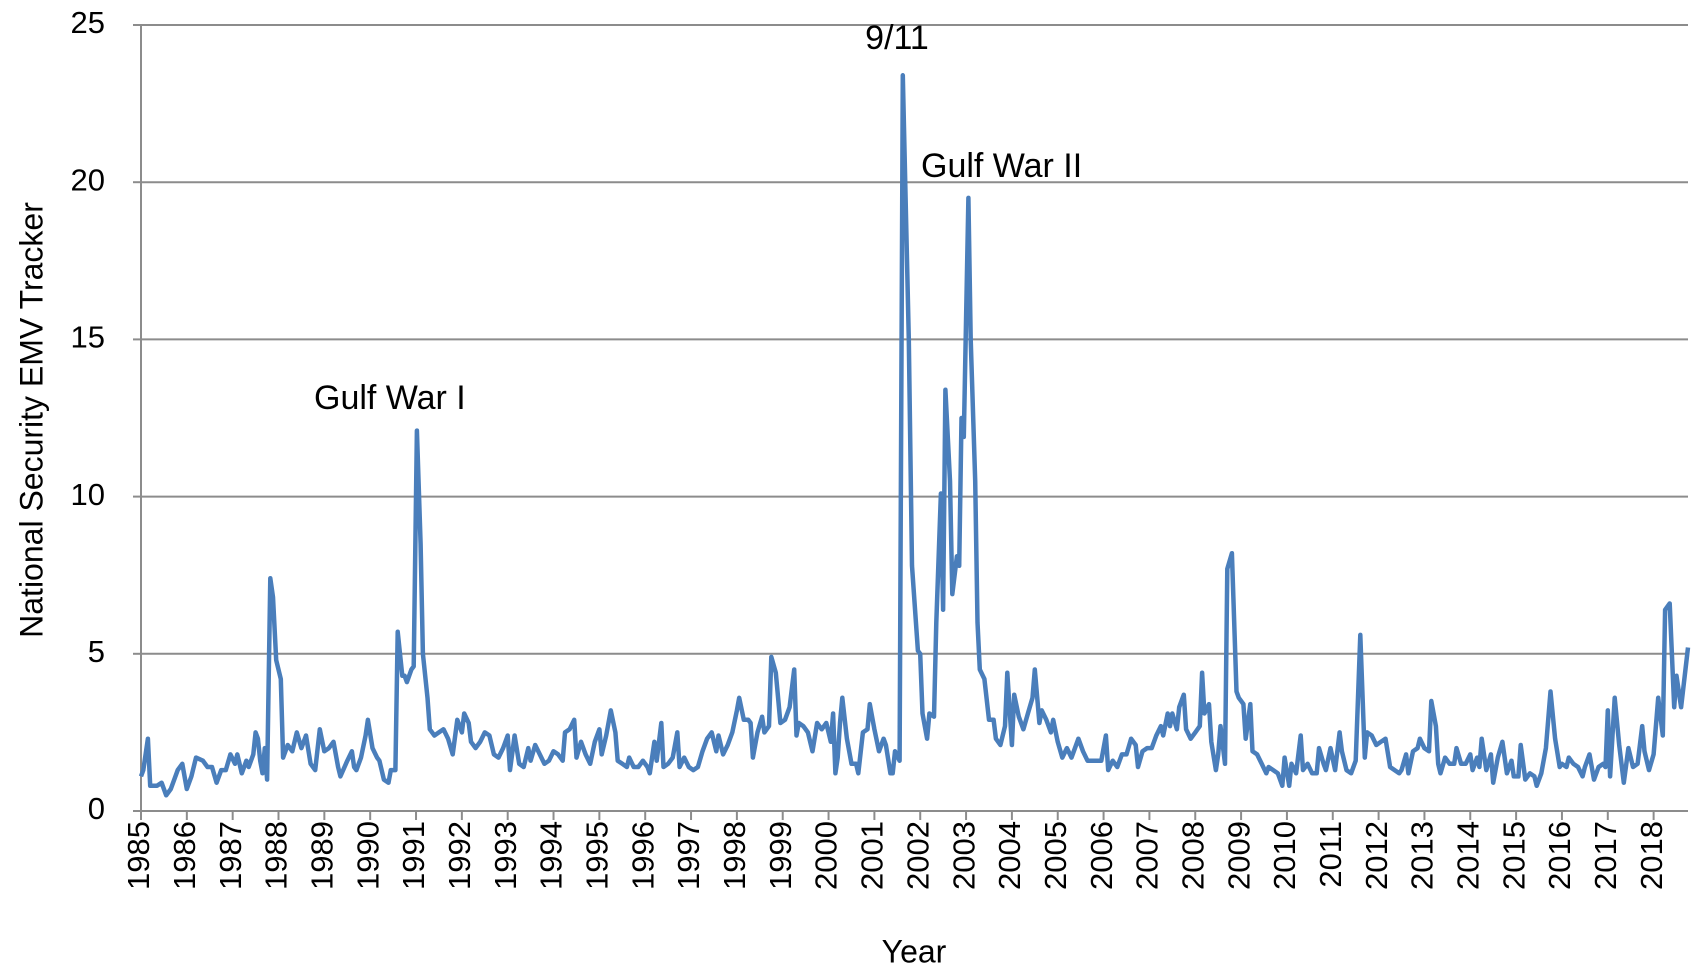  Describe the element at coordinates (276, 855) in the screenshot. I see `x-tick-label: 1988` at that location.